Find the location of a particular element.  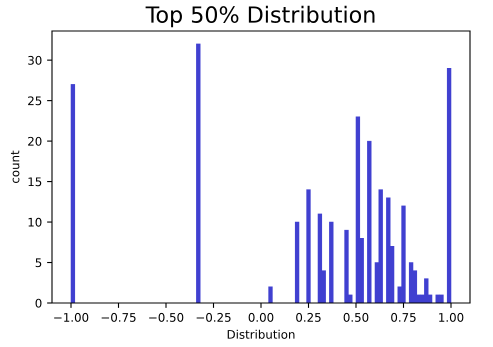

y-tick-label: 20 is located at coordinates (35, 141).